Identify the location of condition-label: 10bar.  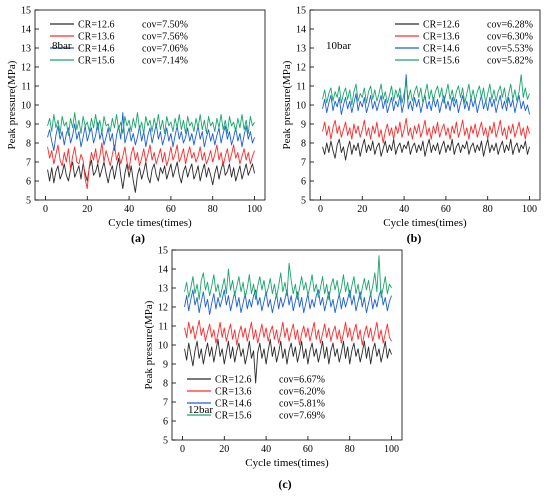
(338, 46).